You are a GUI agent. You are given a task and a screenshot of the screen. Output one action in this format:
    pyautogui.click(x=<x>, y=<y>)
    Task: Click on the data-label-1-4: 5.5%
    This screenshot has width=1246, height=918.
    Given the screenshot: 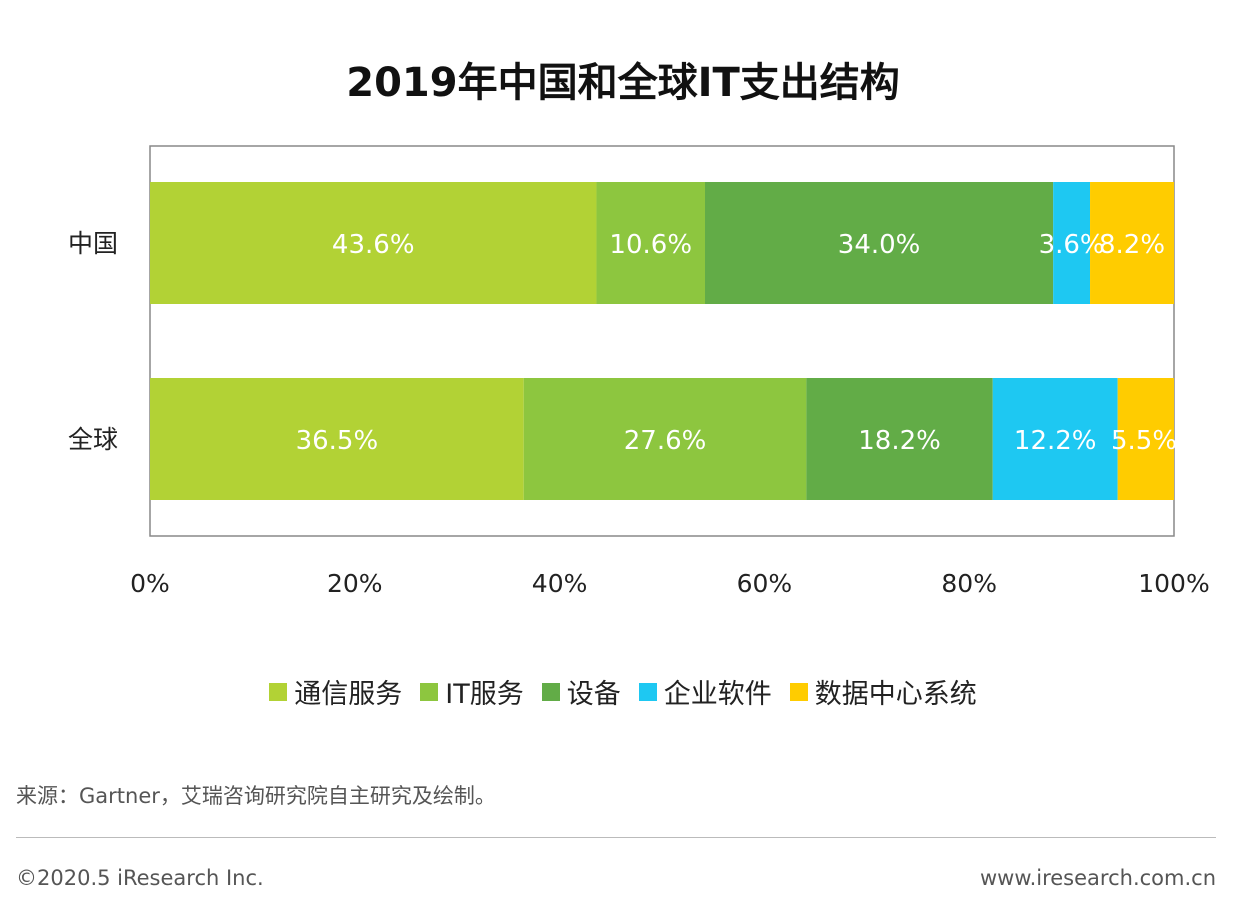 What is the action you would take?
    pyautogui.click(x=1144, y=441)
    